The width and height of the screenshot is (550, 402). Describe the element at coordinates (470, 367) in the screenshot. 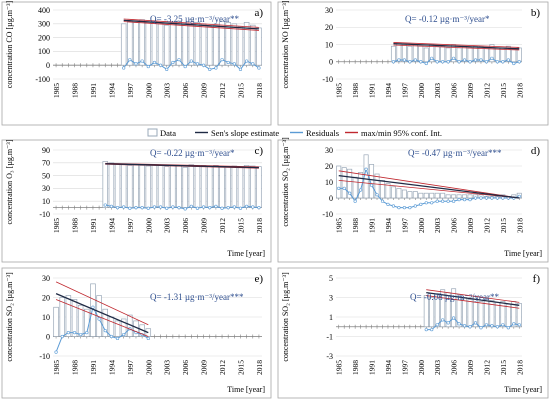

I see `x-tick-label: 2009` at that location.